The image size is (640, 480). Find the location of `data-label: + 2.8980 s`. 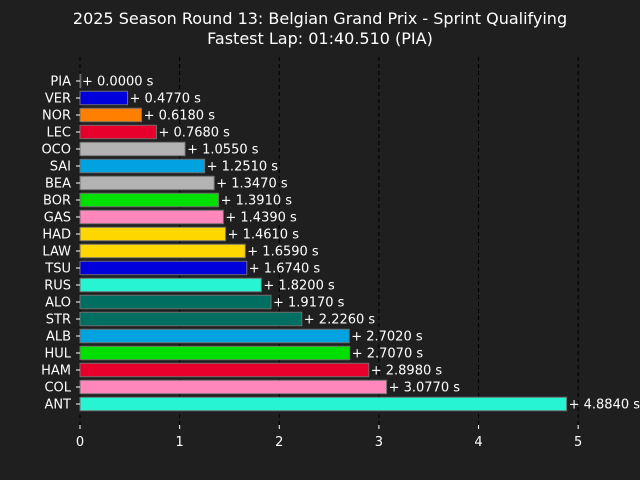

data-label: + 2.8980 s is located at coordinates (407, 371).